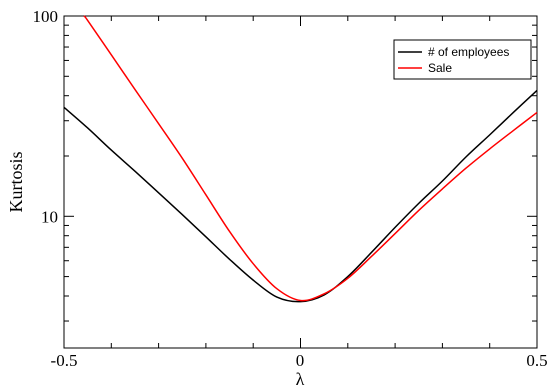  Describe the element at coordinates (536, 360) in the screenshot. I see `x-tick-label: 0.5` at that location.